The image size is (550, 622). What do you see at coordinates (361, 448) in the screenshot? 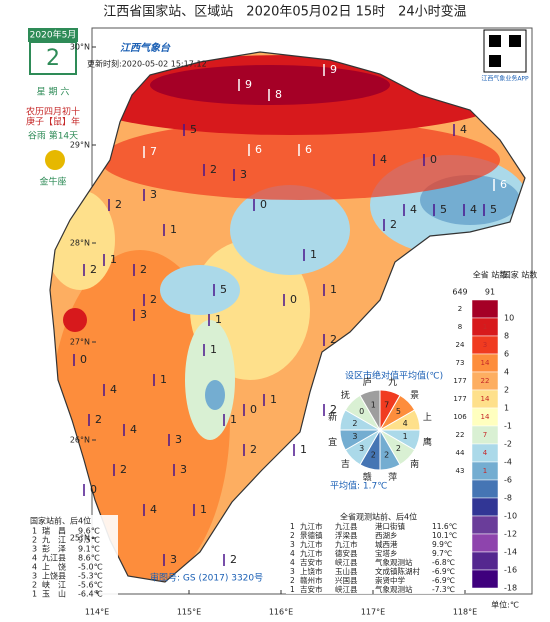
I see `pie-value: 3` at bounding box center [361, 448].